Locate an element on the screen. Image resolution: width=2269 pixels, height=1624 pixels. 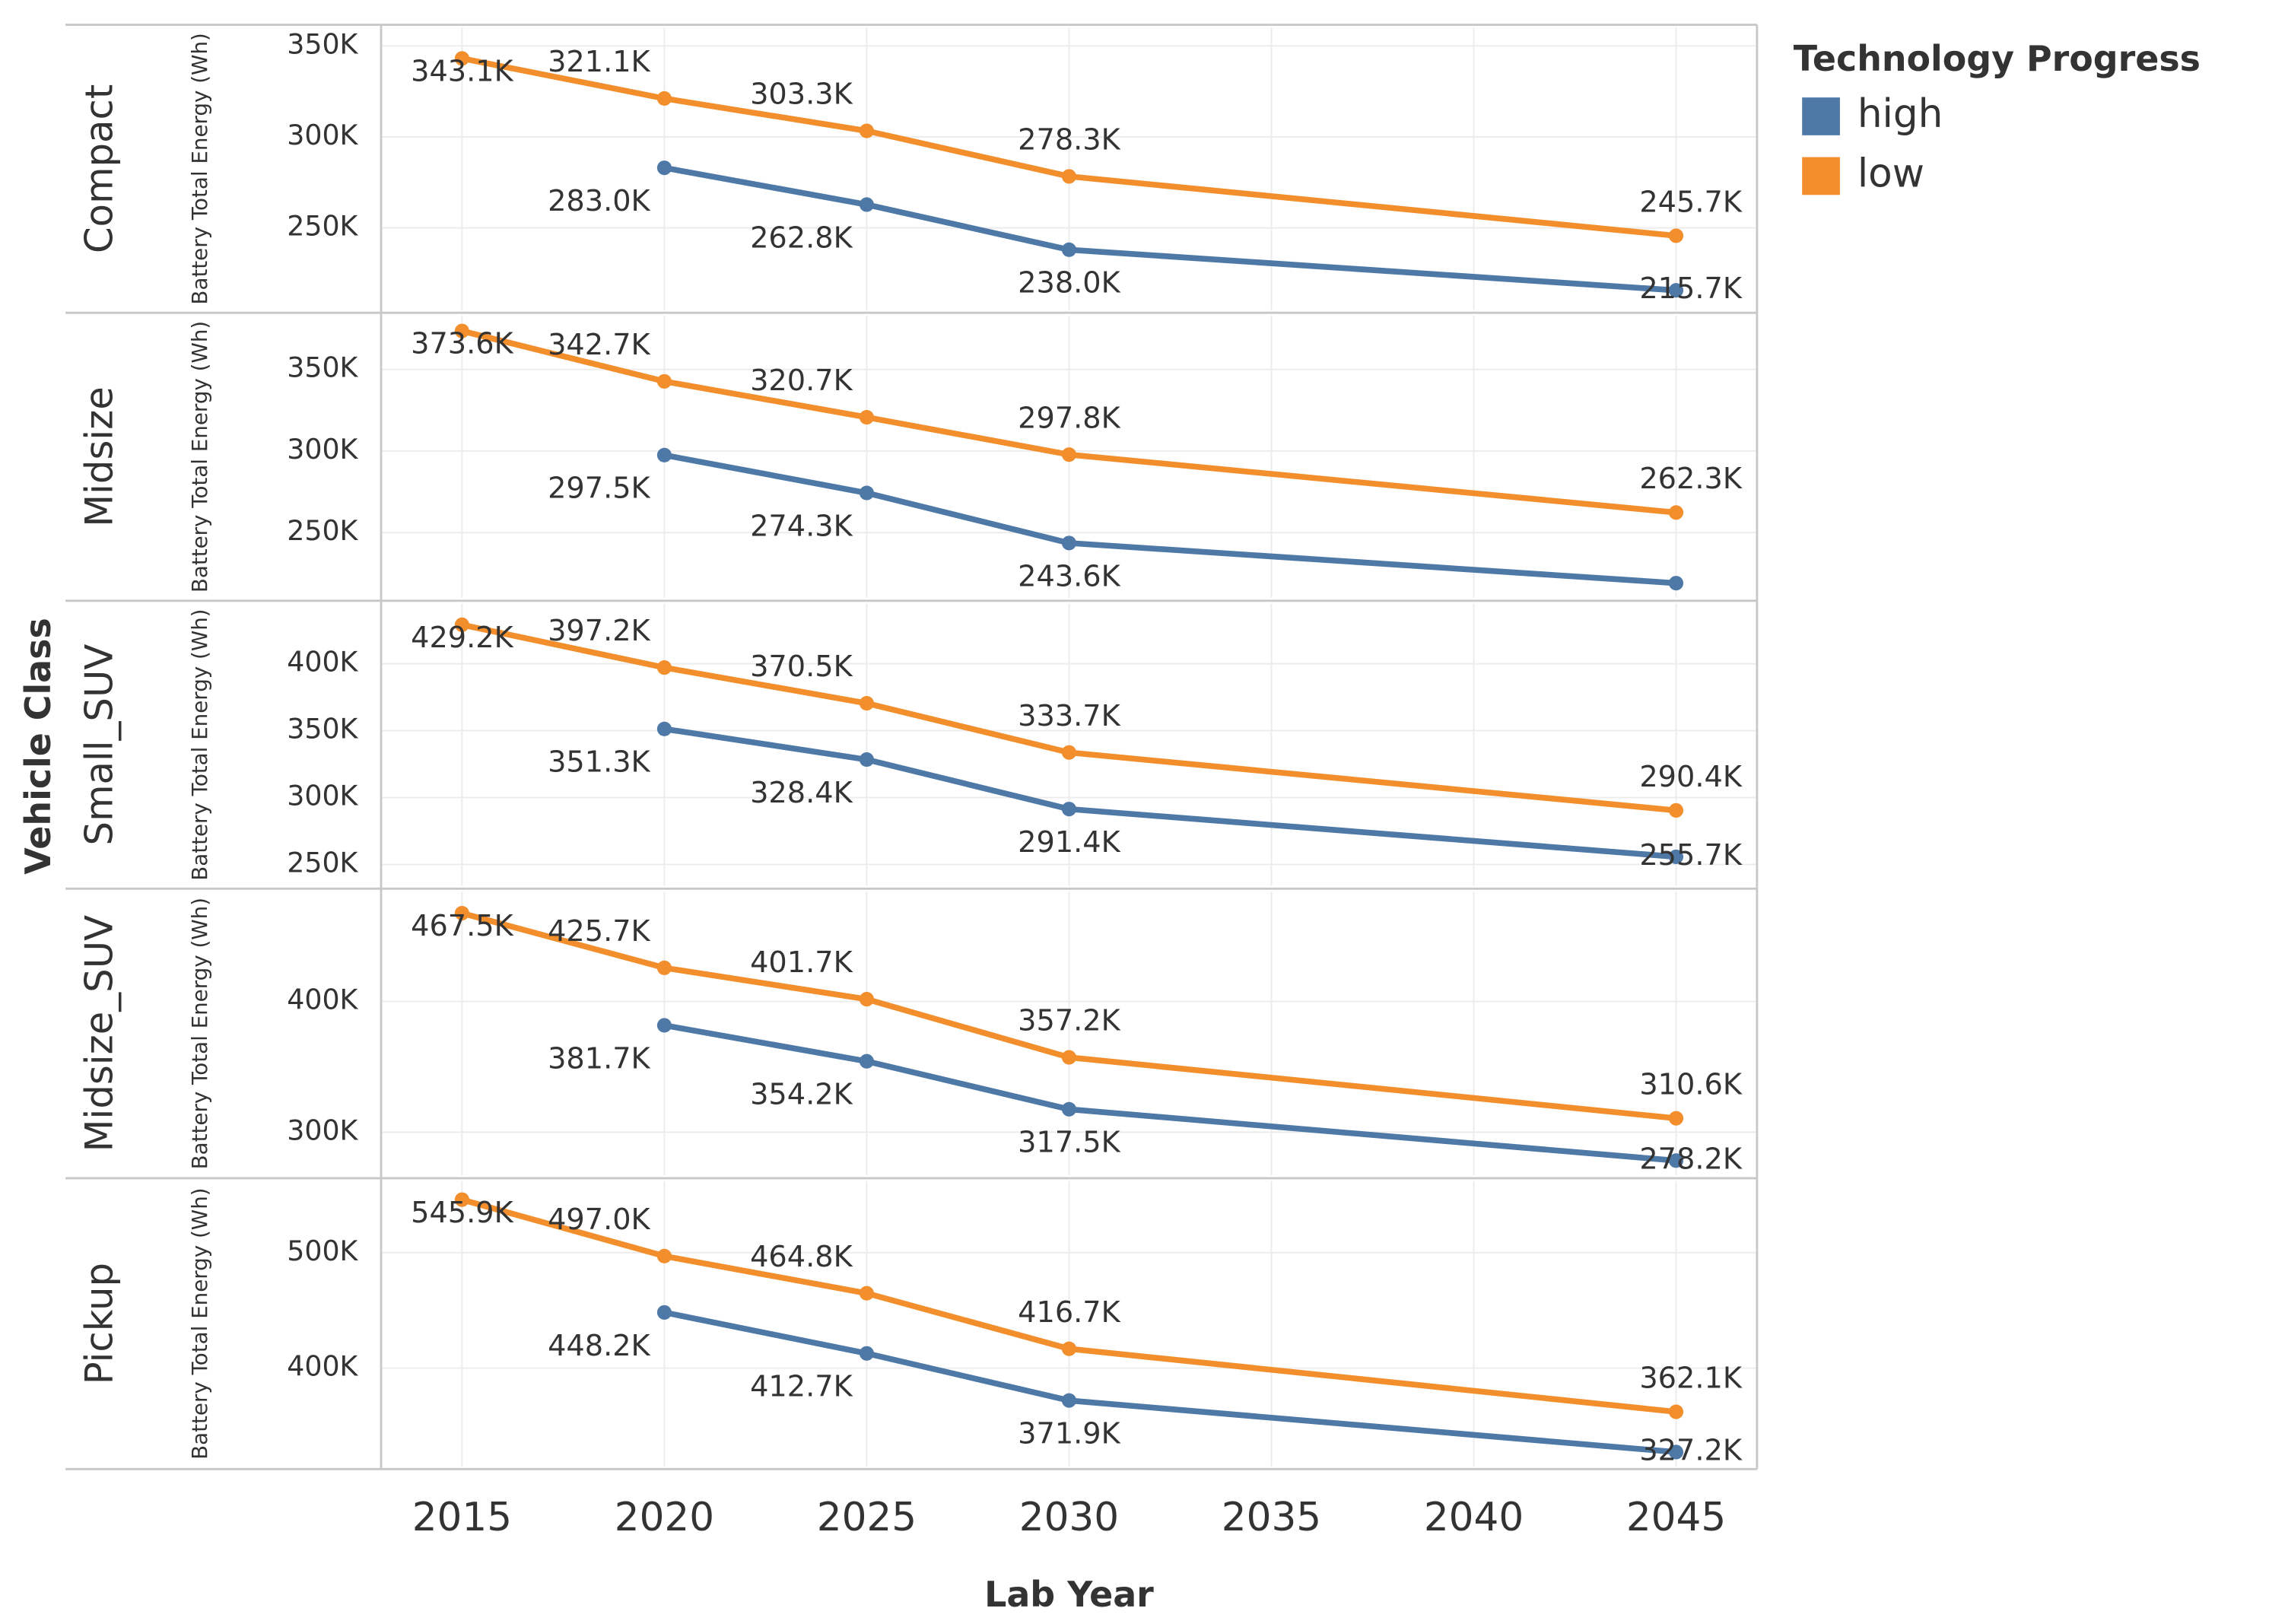
data-label: 215.7K is located at coordinates (1690, 289).